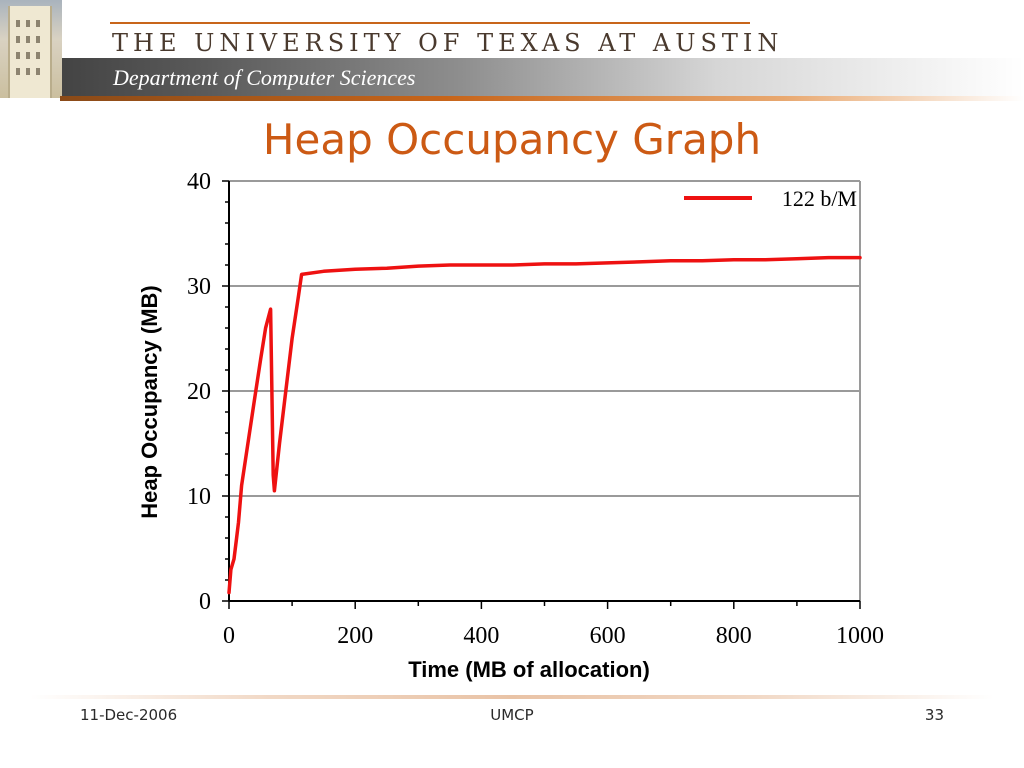 This screenshot has height=768, width=1024. What do you see at coordinates (481, 636) in the screenshot?
I see `x-tick-label: 400` at bounding box center [481, 636].